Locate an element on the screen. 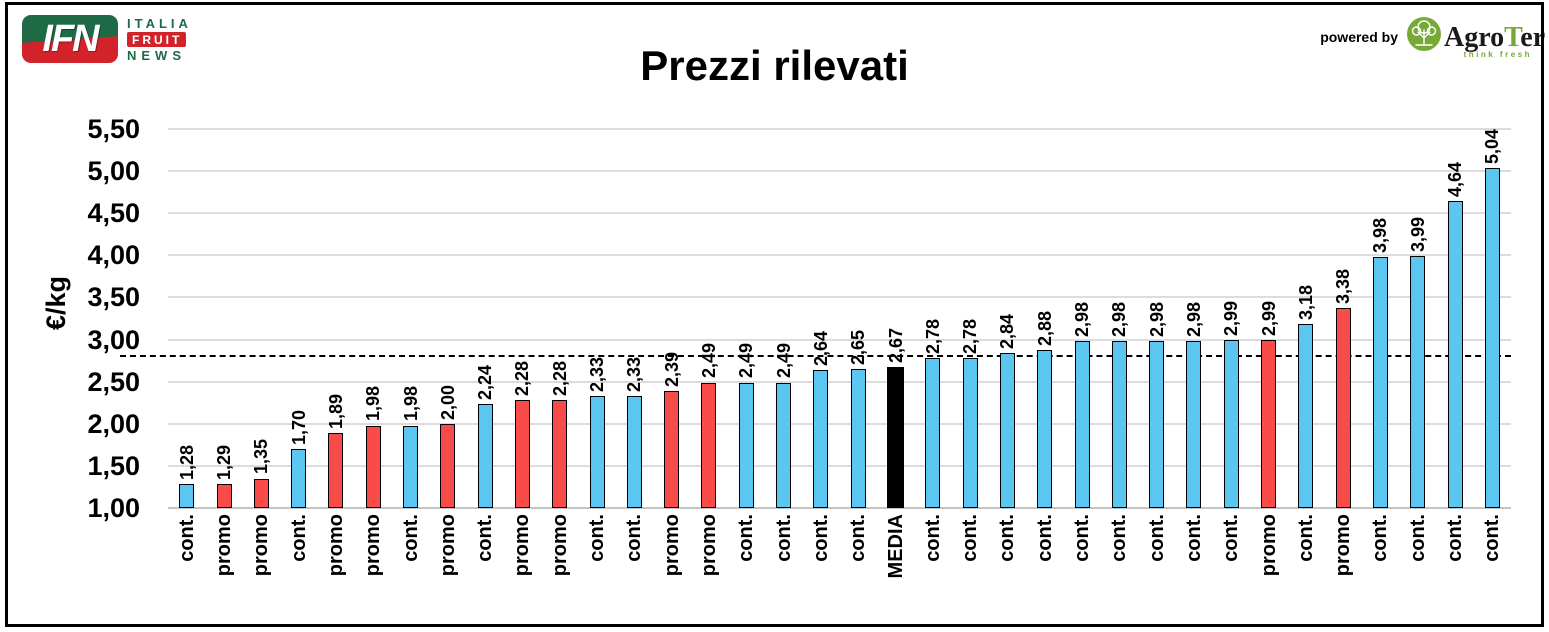 Image resolution: width=1549 pixels, height=632 pixels. x-axis-line is located at coordinates (839, 508).